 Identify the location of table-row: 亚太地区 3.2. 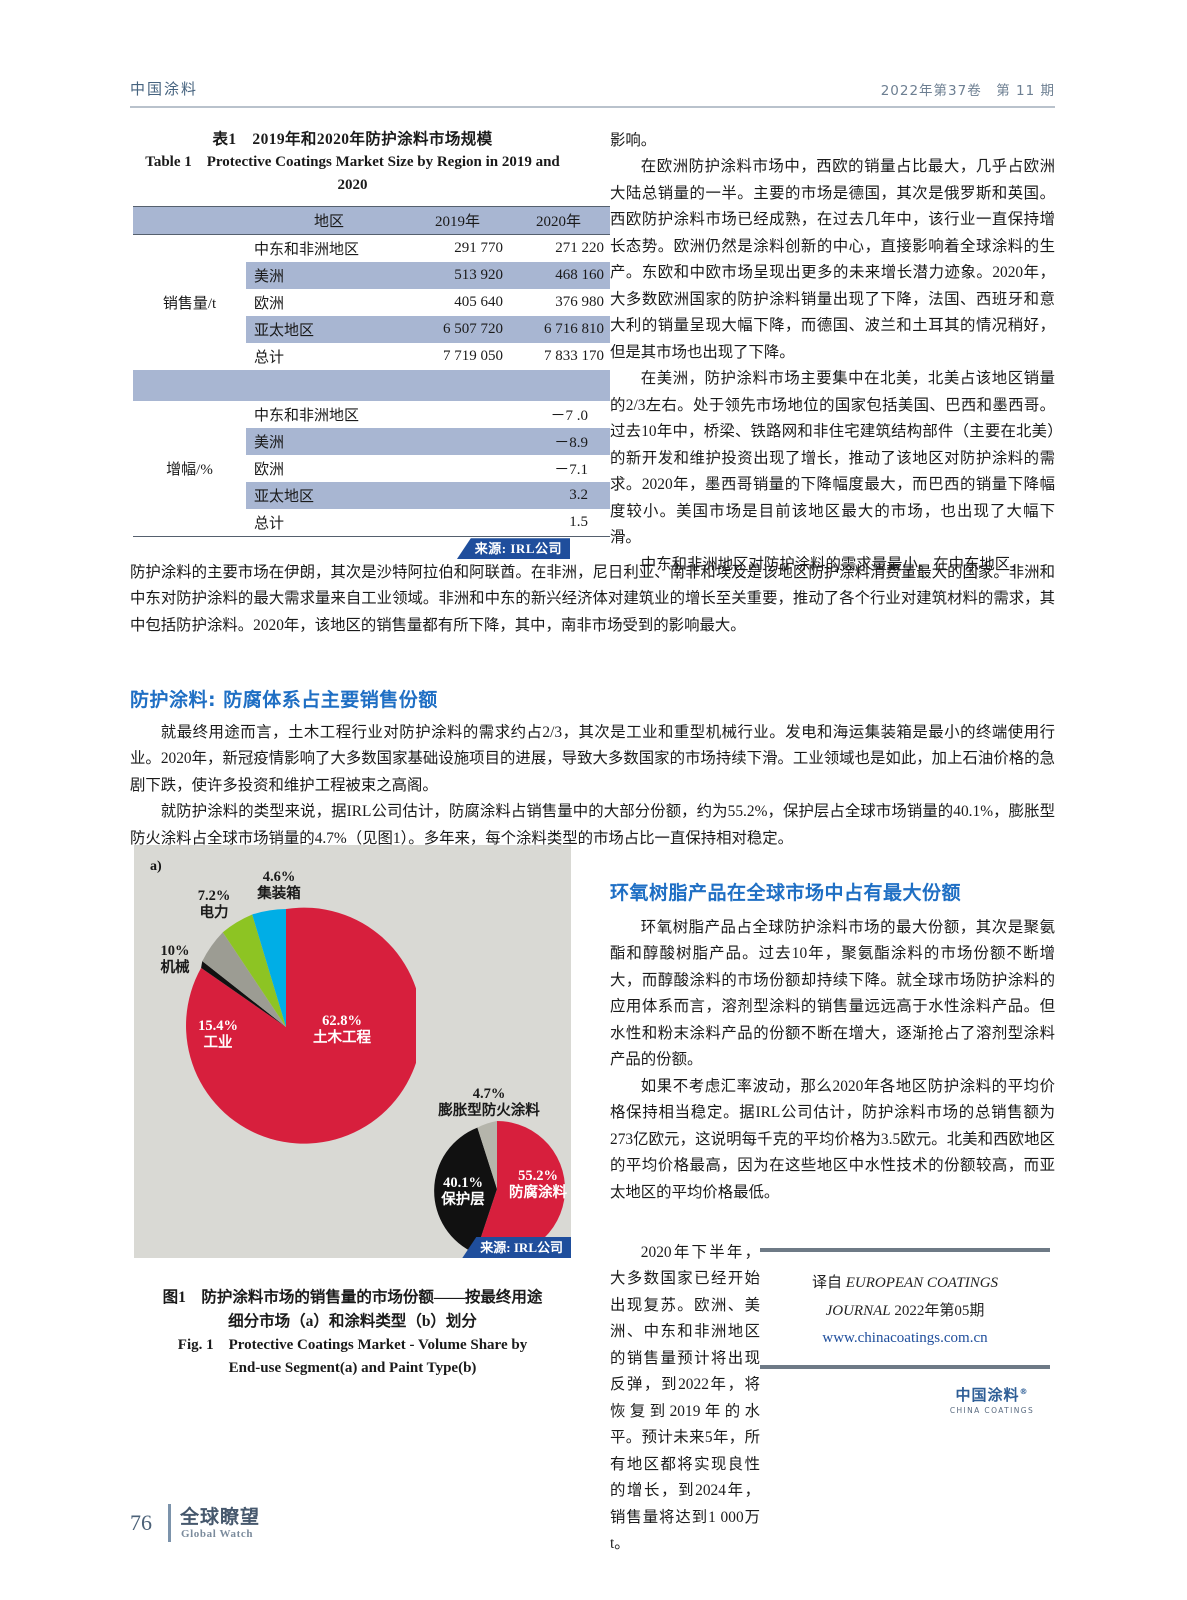
(371, 496).